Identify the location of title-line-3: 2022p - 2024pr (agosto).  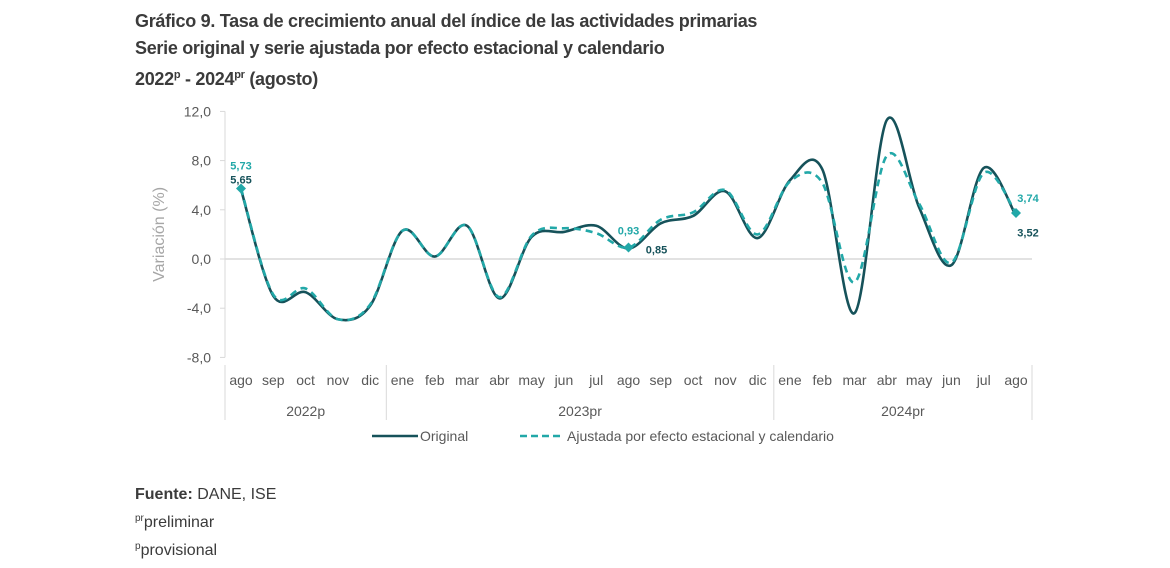
(226, 79).